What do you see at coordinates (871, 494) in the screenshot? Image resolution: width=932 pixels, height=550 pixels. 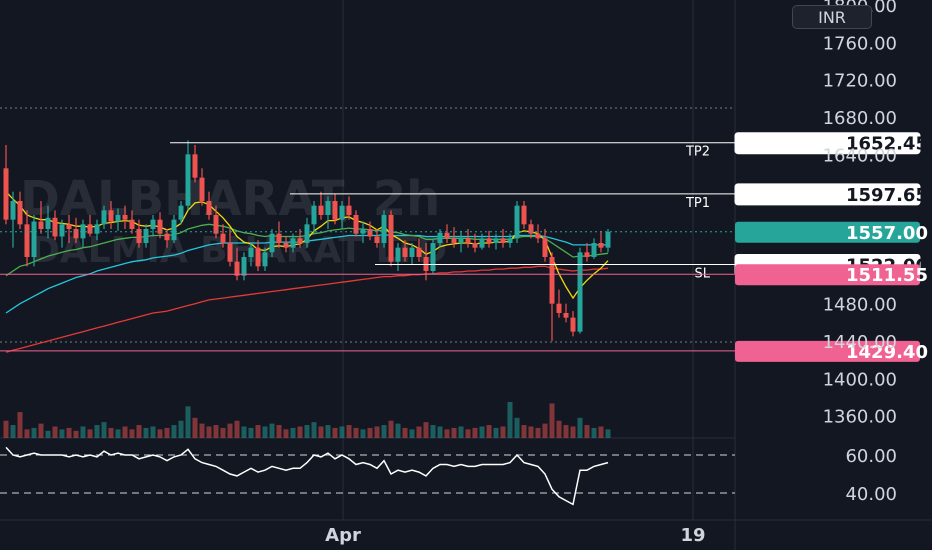 I see `rsi-tick-label: 40.00` at bounding box center [871, 494].